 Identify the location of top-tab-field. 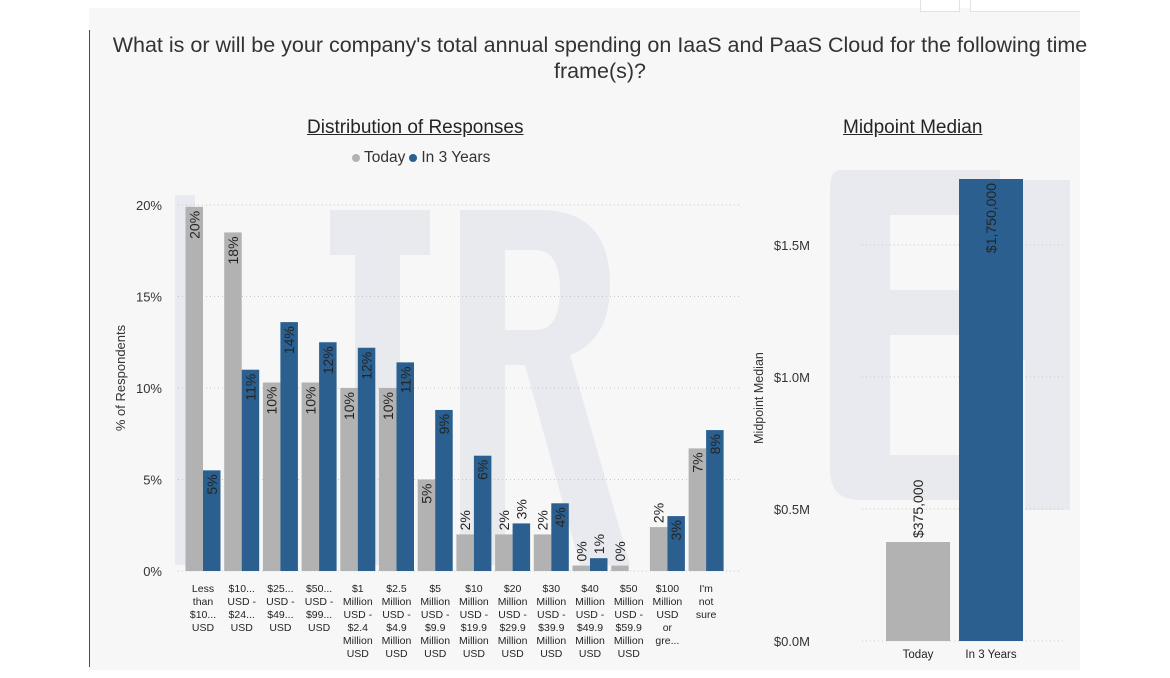
(1025, 6).